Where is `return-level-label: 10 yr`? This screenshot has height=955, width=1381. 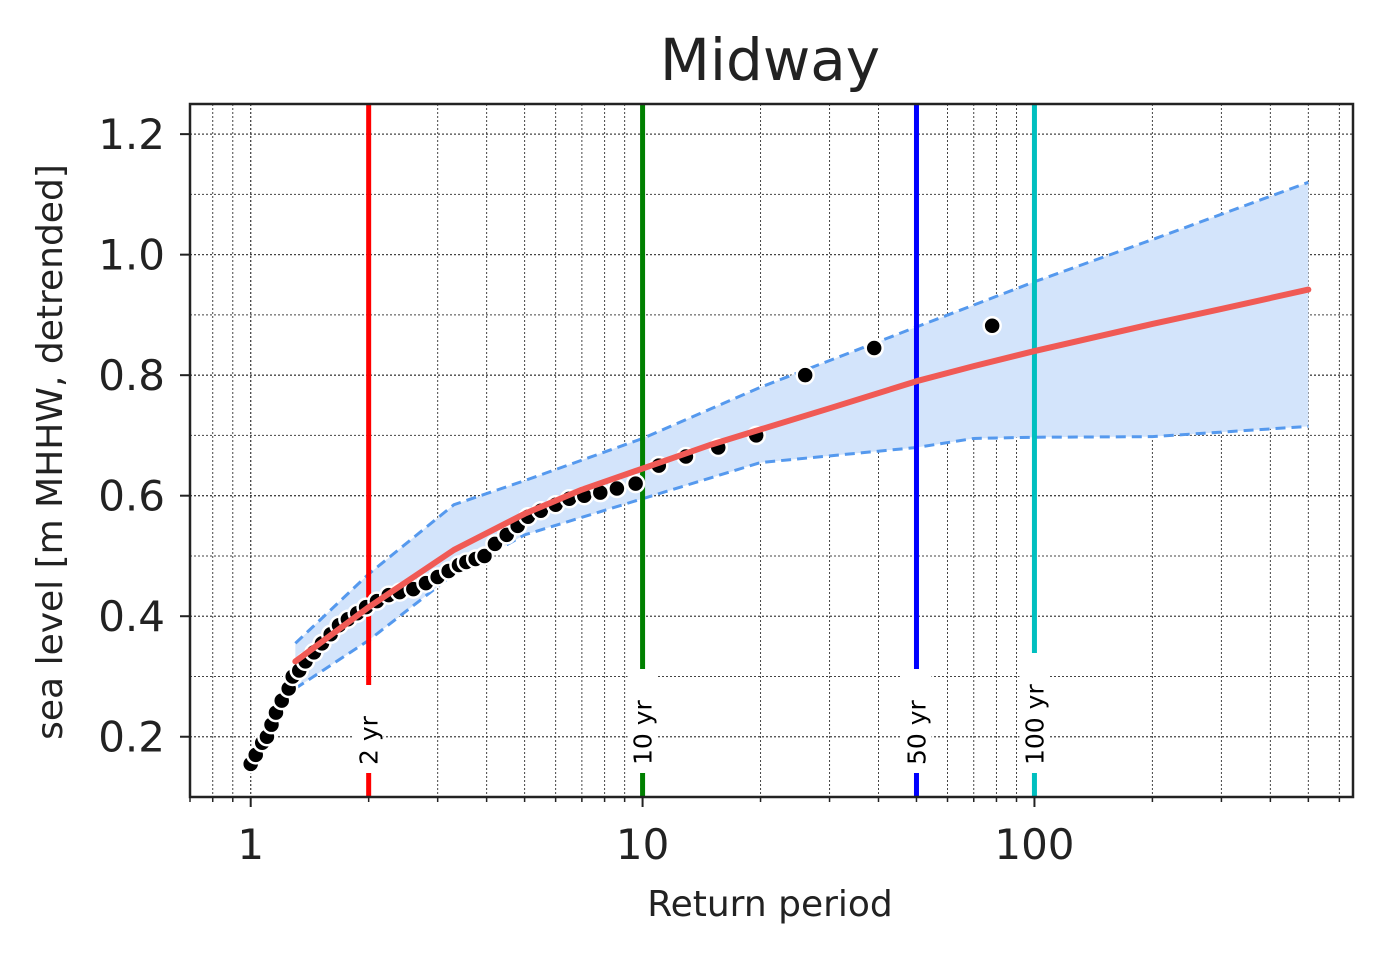
return-level-label: 10 yr is located at coordinates (643, 732).